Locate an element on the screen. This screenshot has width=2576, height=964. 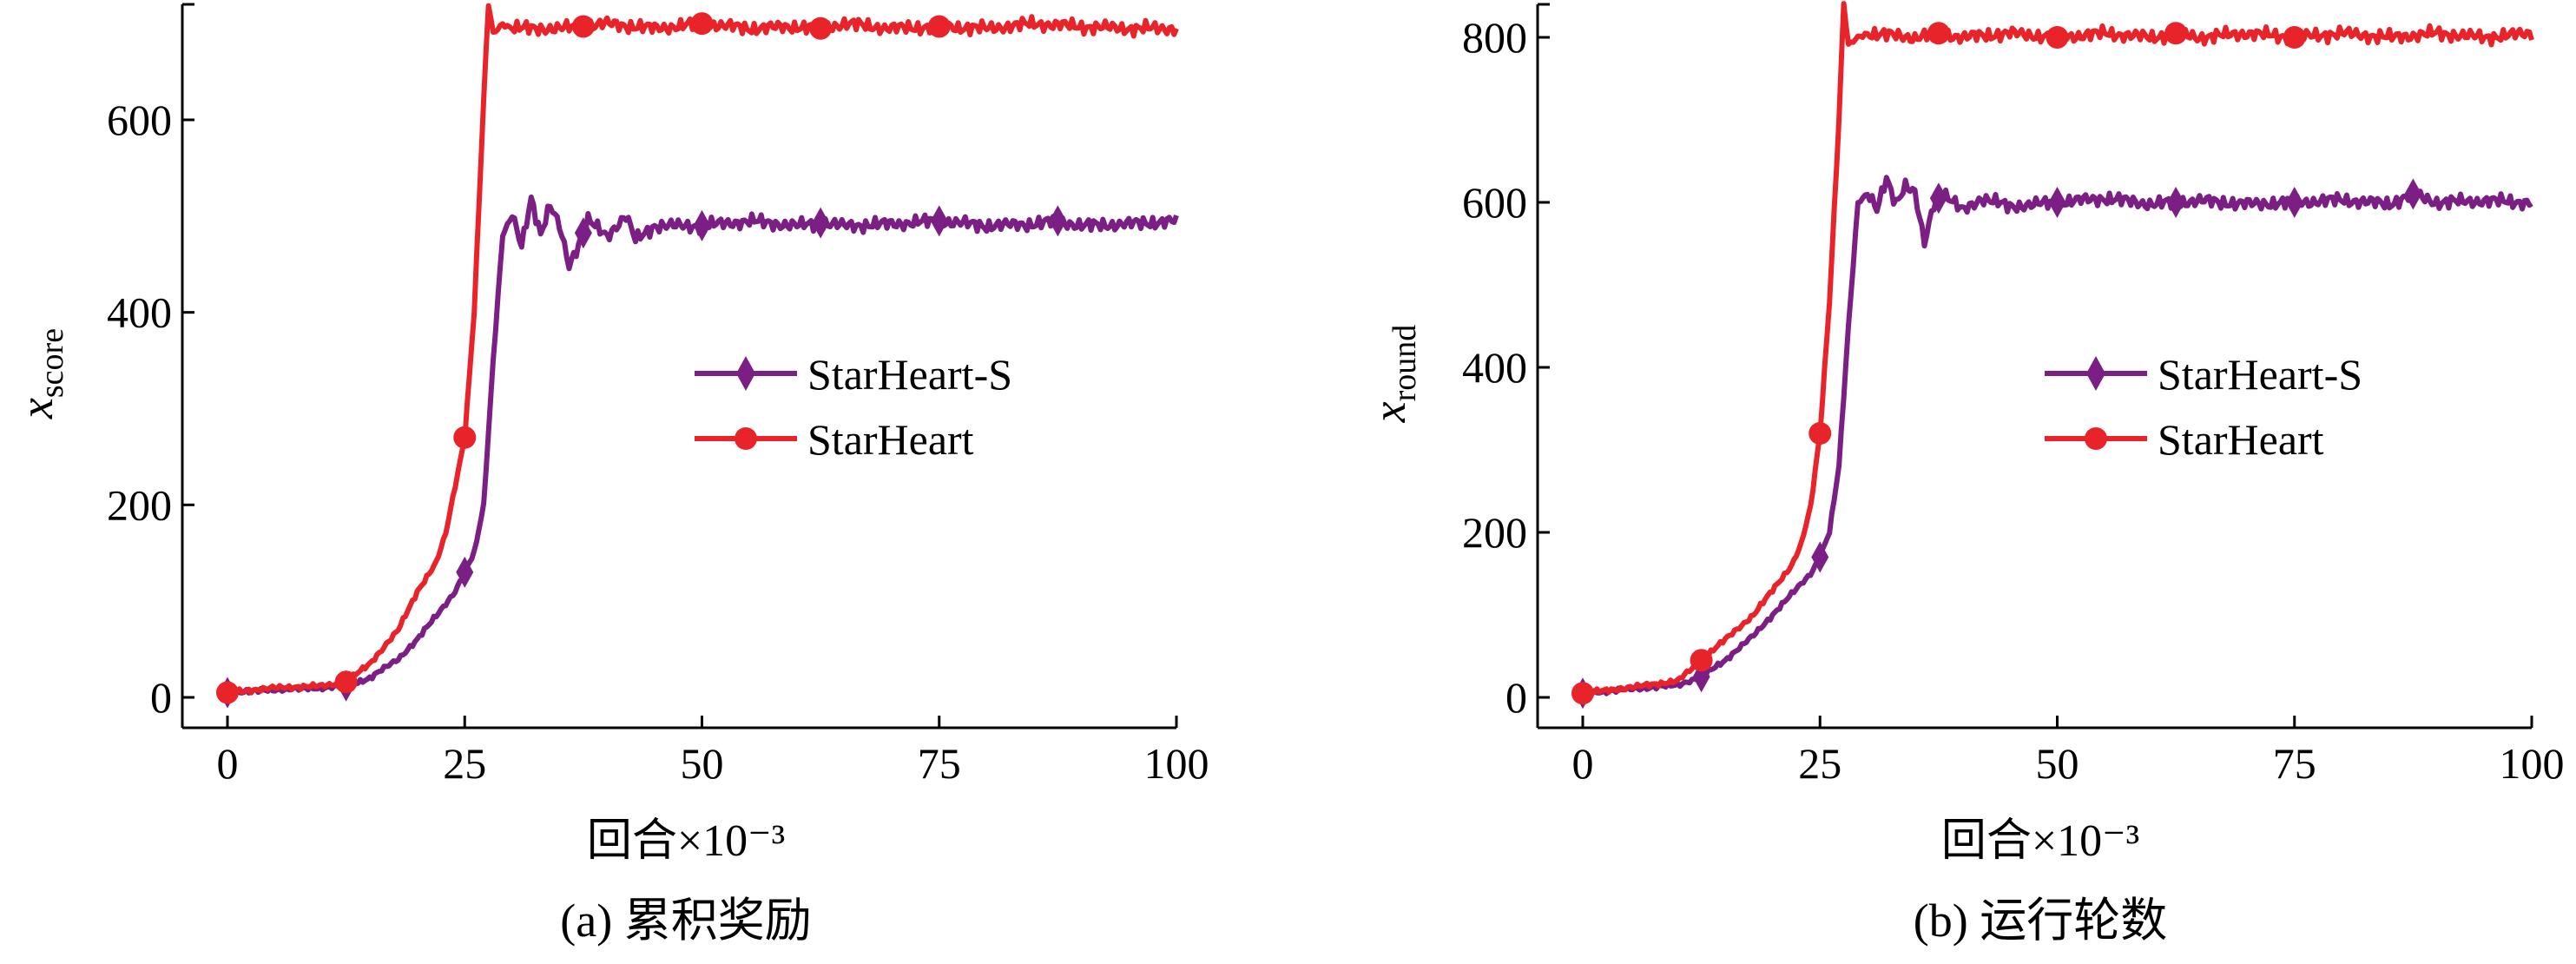
y-axis-label: xscore is located at coordinates (40, 373).